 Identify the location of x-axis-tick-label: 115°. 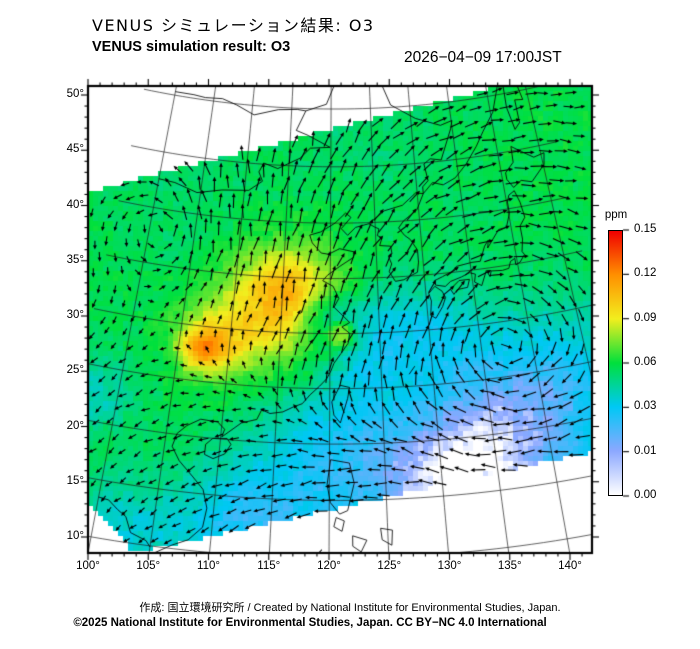
(269, 566).